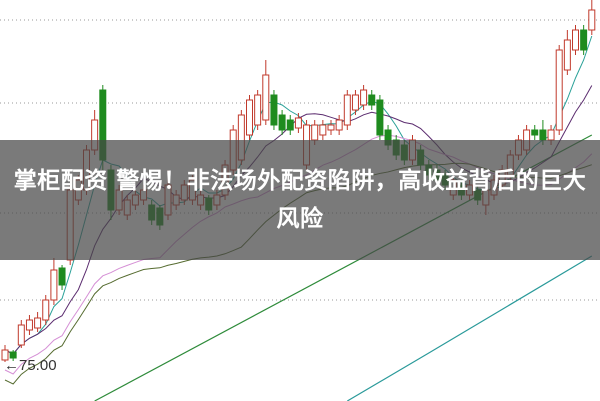 Image resolution: width=600 pixels, height=401 pixels. I want to click on low-price-label: ←75.00, so click(30, 365).